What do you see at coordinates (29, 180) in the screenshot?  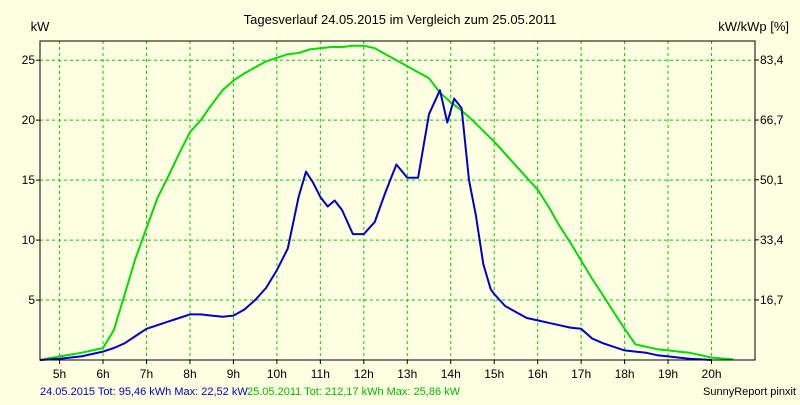 I see `y-tick-label-left: 15` at bounding box center [29, 180].